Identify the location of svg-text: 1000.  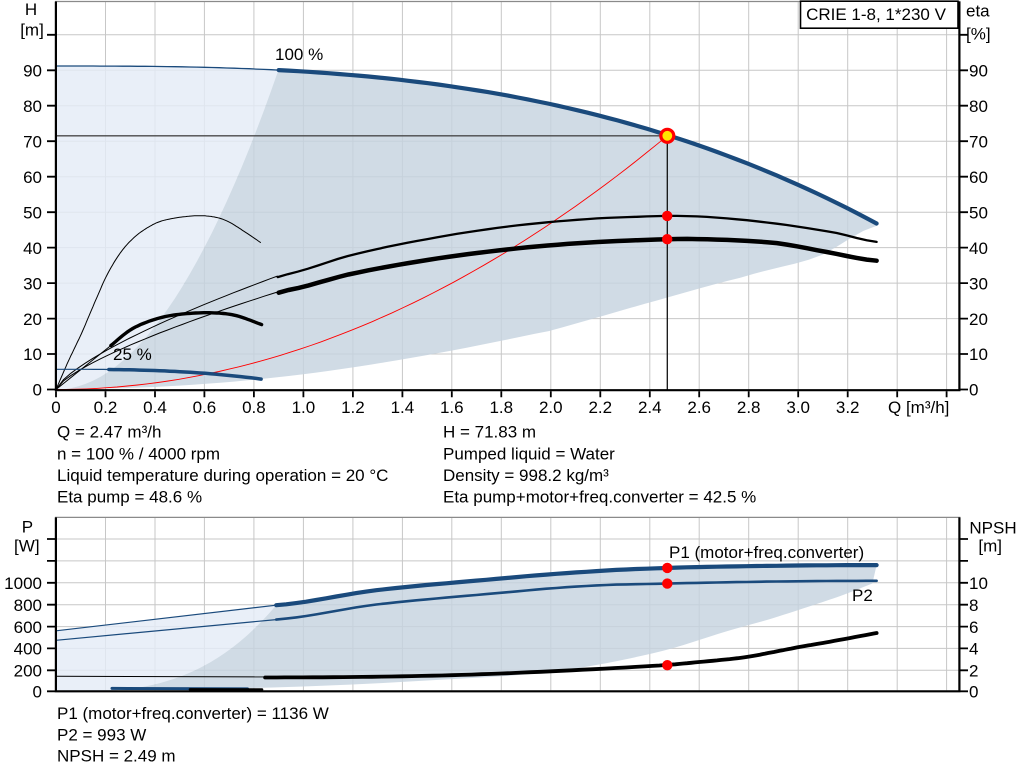
(23, 583).